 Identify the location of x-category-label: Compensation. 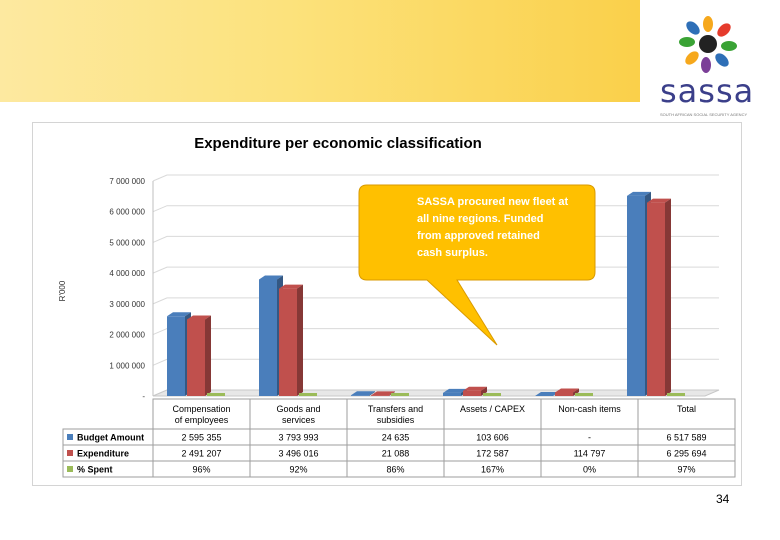
(201, 409).